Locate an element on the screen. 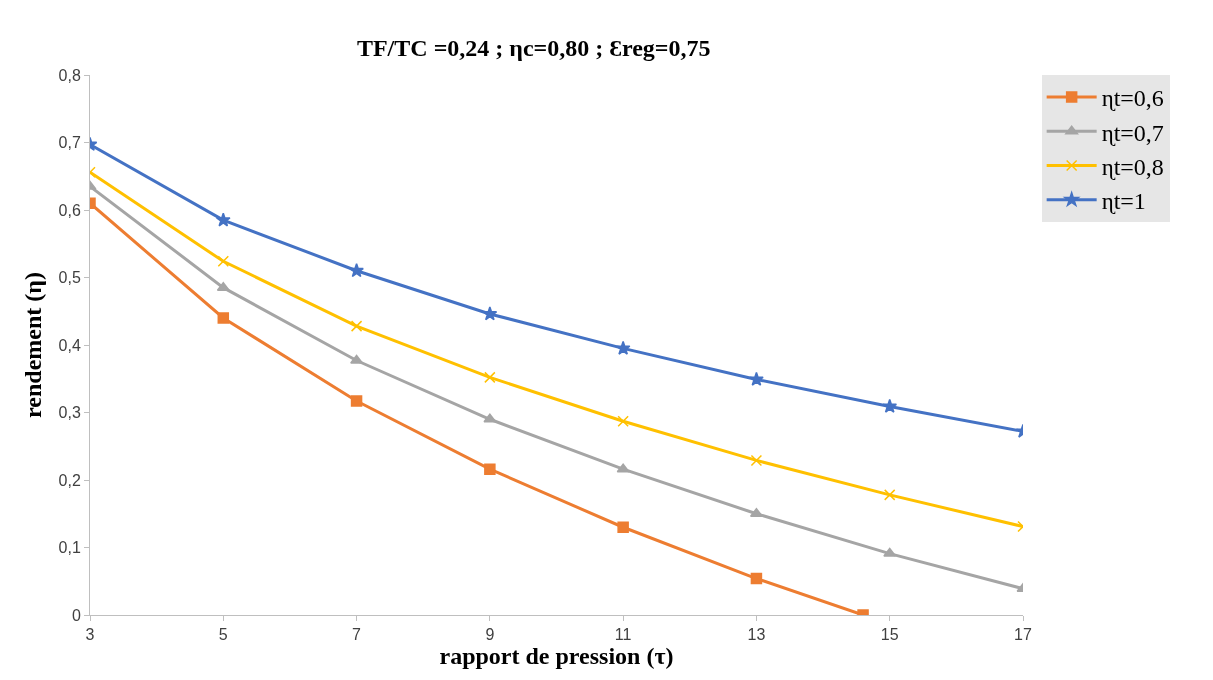  x-tick-label: 17 is located at coordinates (1023, 635).